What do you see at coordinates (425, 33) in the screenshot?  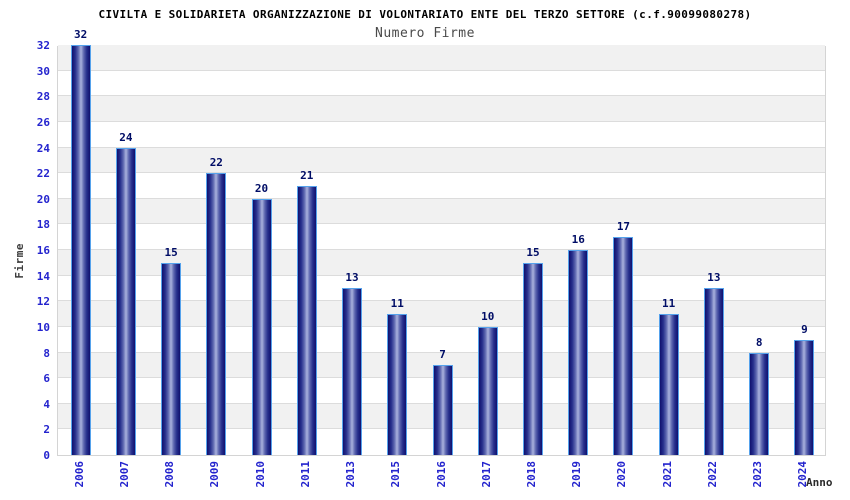 I see `chart-subtitle: Numero Firme` at bounding box center [425, 33].